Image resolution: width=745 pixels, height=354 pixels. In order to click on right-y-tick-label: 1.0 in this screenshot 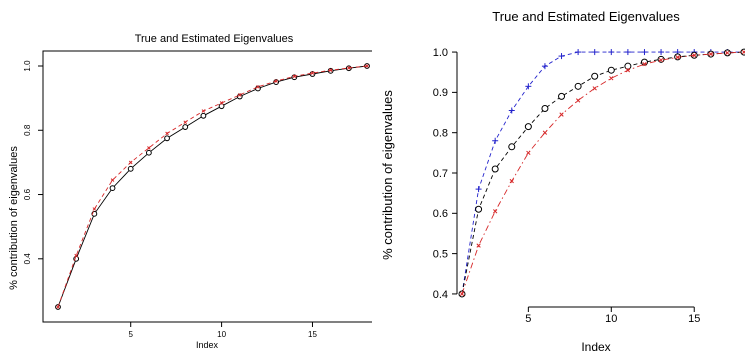, I will do `click(440, 53)`.